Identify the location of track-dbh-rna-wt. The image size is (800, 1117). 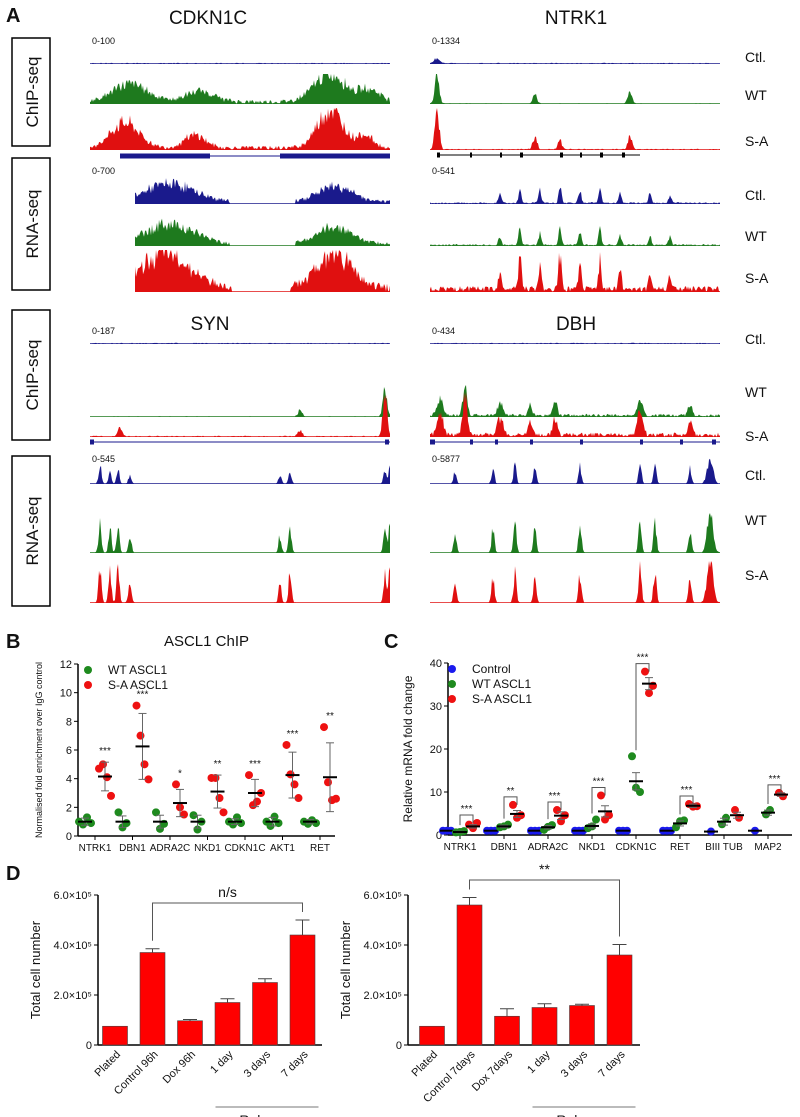
(575, 533).